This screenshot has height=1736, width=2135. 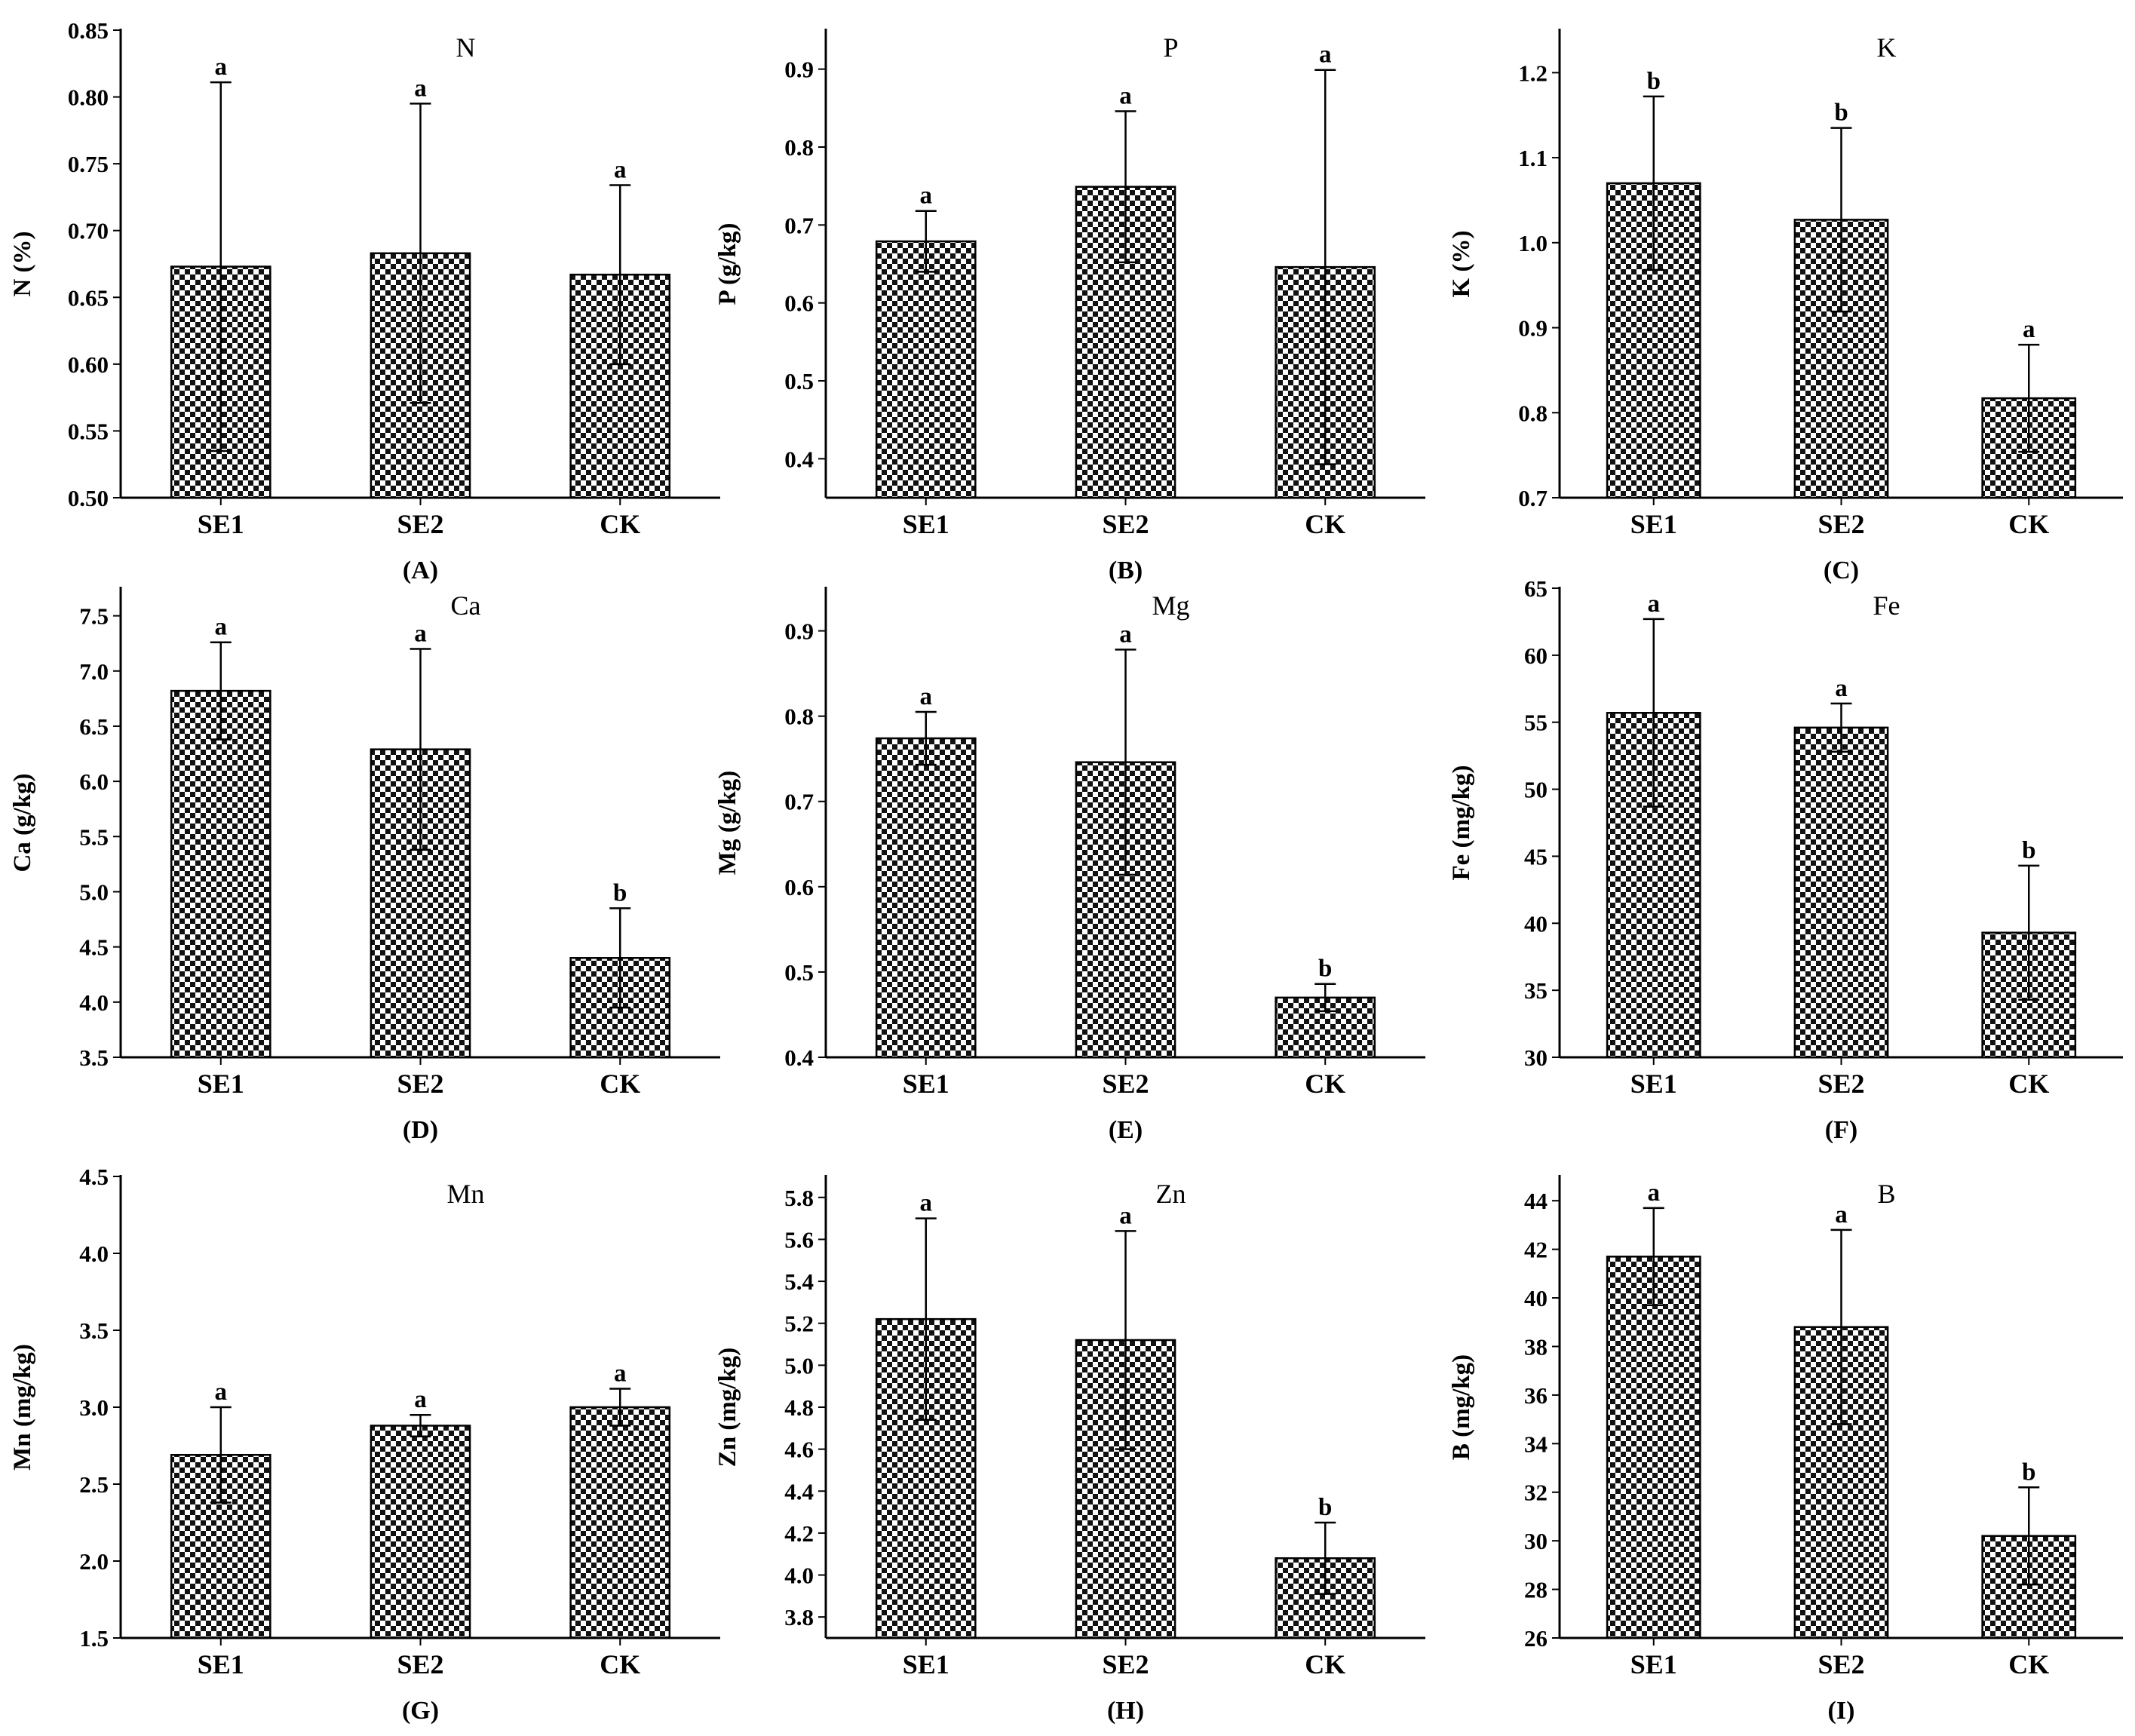 I want to click on chart-title: Mn, so click(x=465, y=1194).